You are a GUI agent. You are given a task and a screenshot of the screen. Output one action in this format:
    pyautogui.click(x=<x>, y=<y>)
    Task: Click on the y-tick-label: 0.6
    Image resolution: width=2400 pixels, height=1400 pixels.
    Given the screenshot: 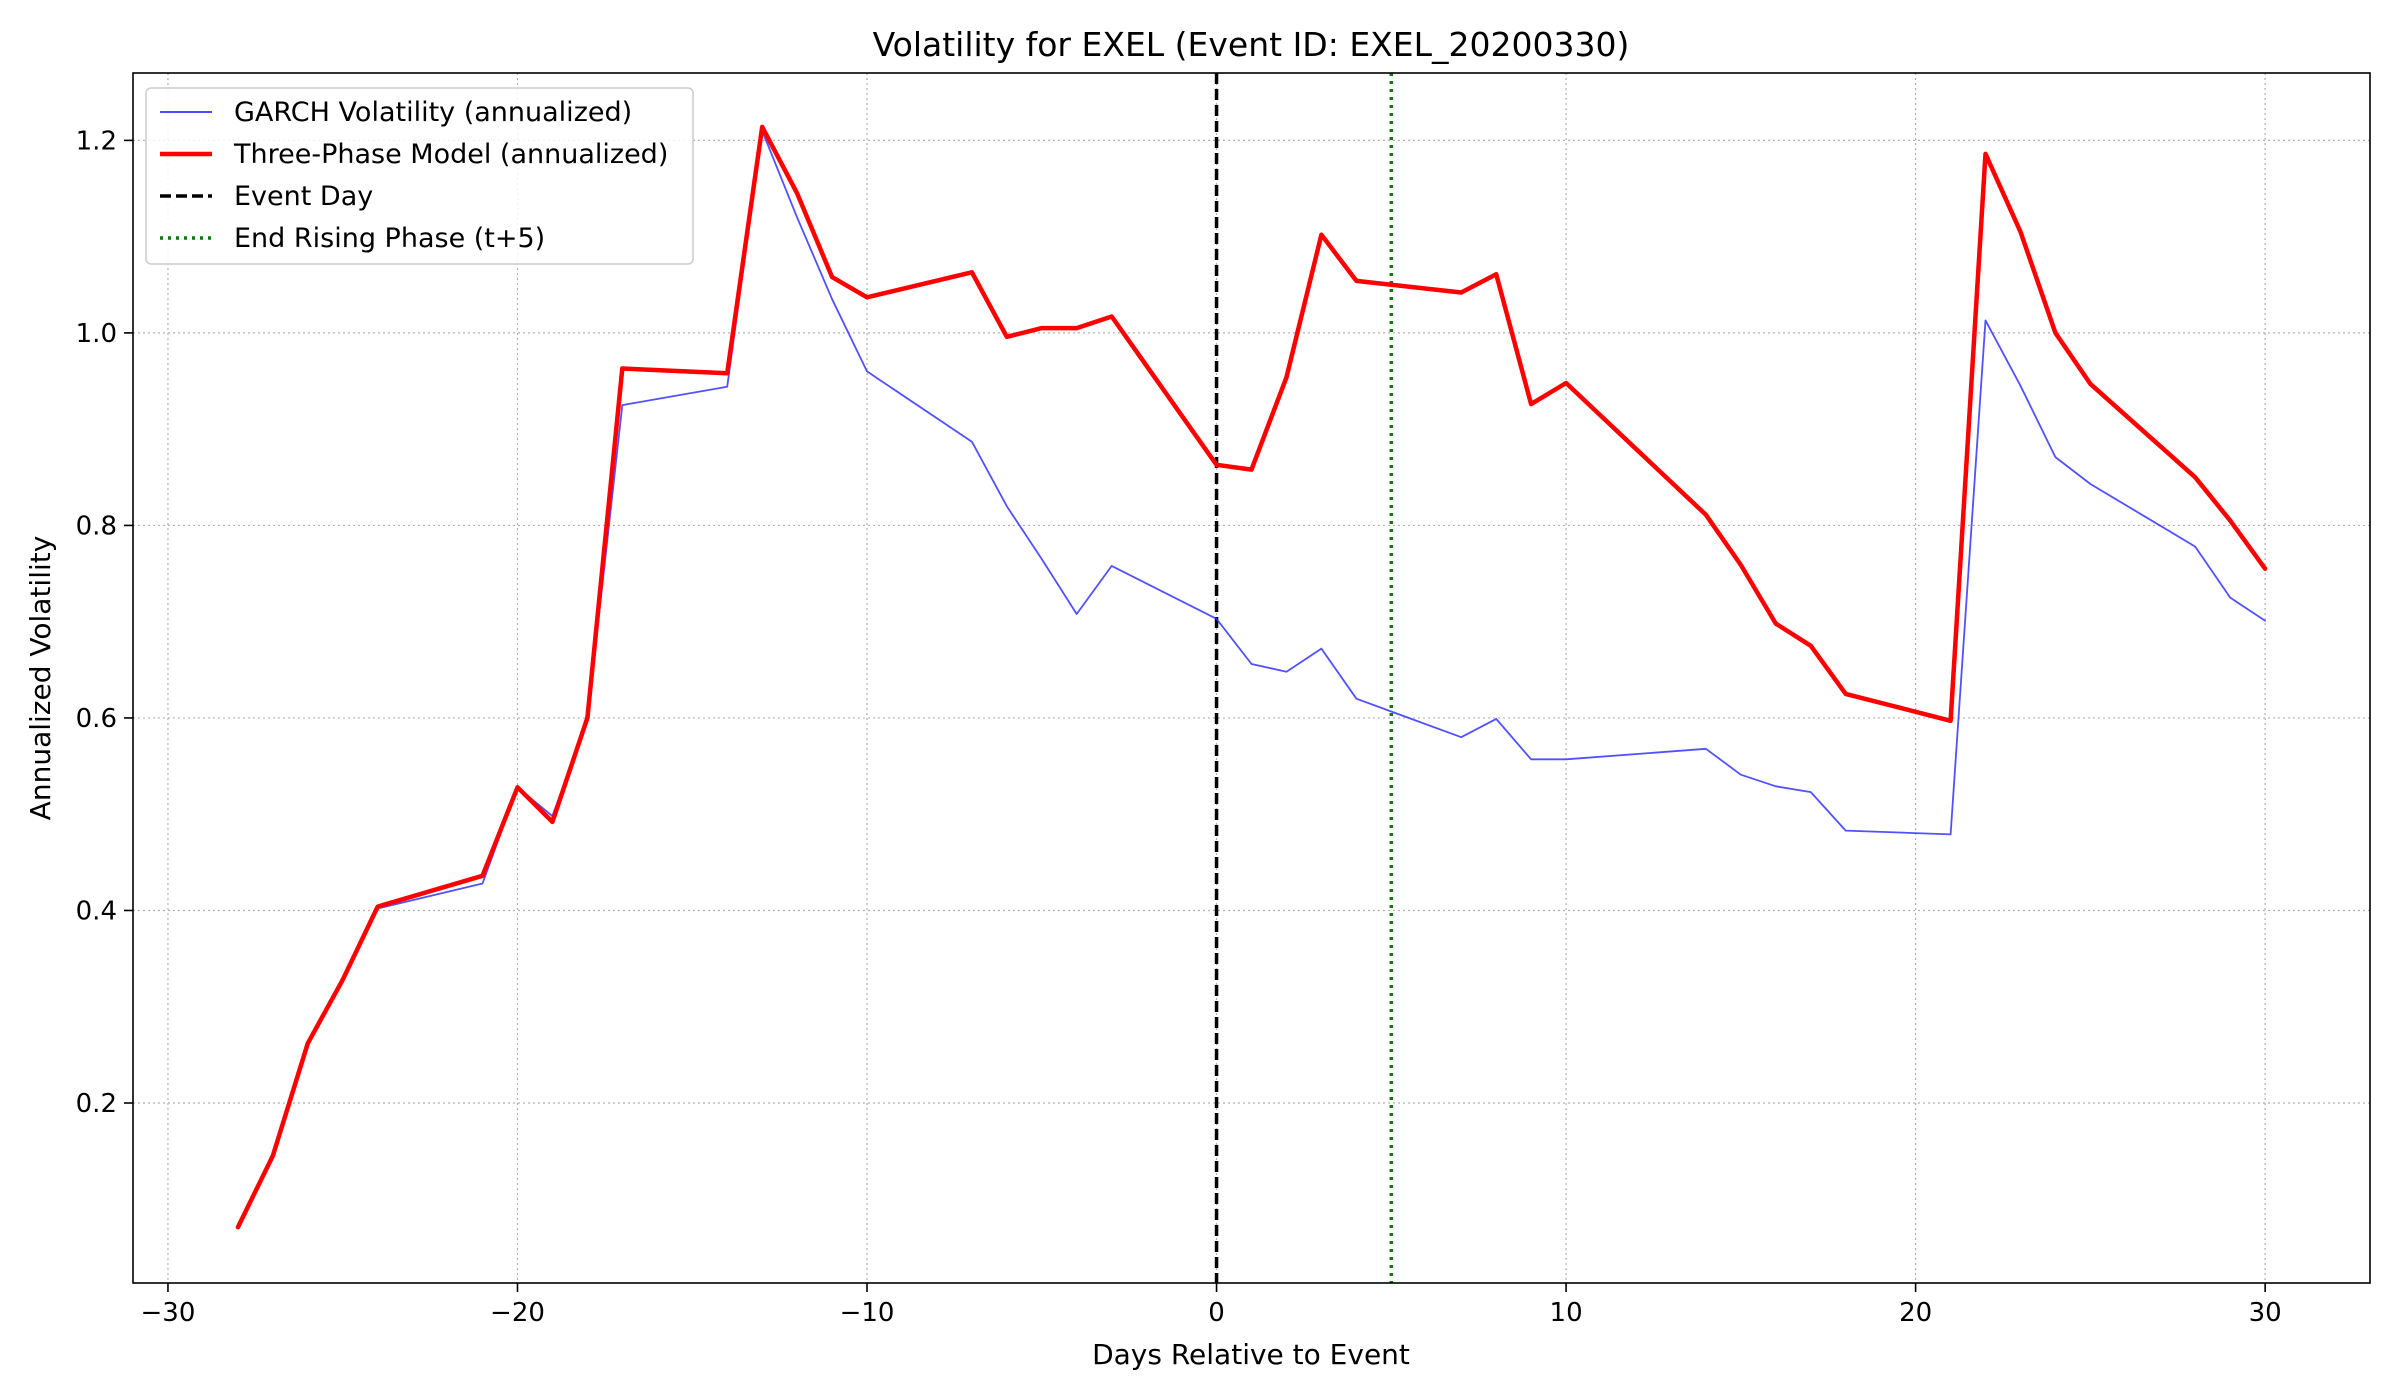 What is the action you would take?
    pyautogui.click(x=96, y=719)
    